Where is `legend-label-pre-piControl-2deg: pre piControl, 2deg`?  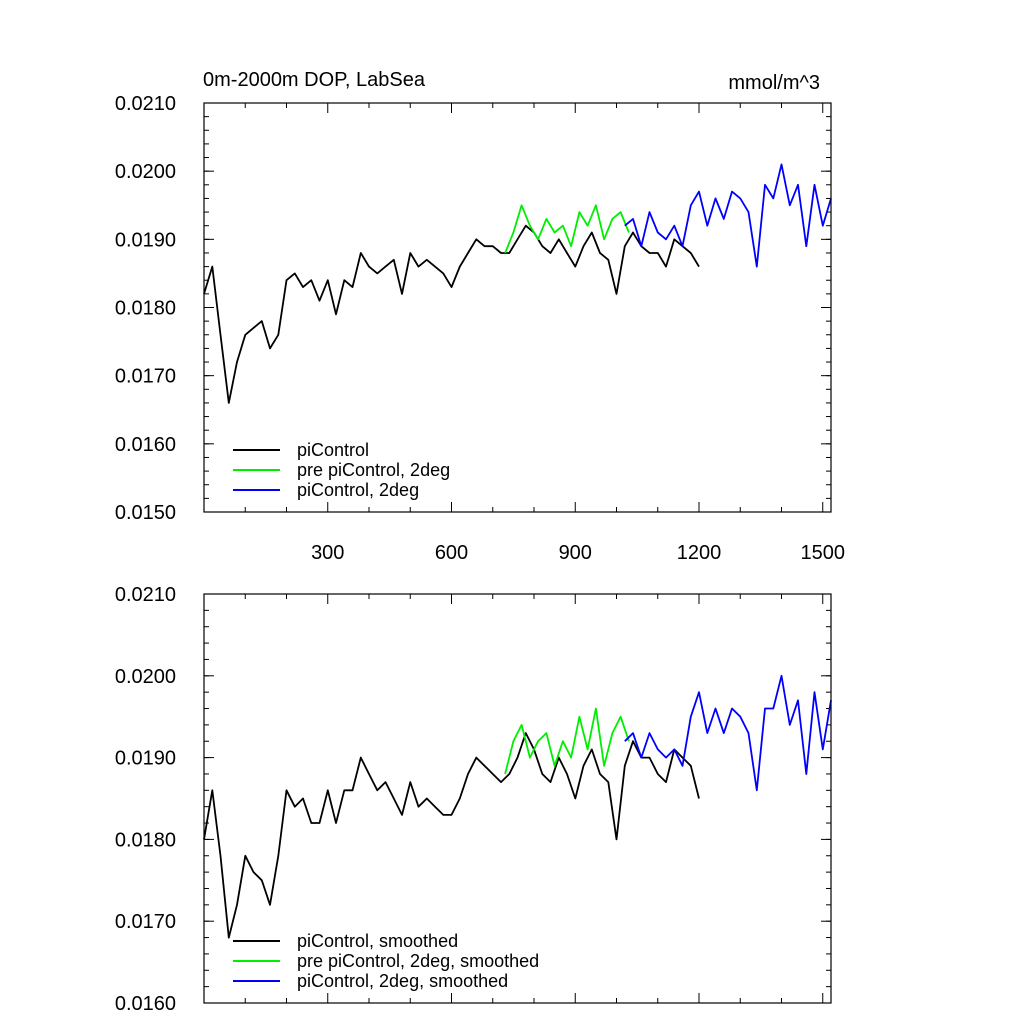
legend-label-pre-piControl-2deg: pre piControl, 2deg is located at coordinates (373, 470).